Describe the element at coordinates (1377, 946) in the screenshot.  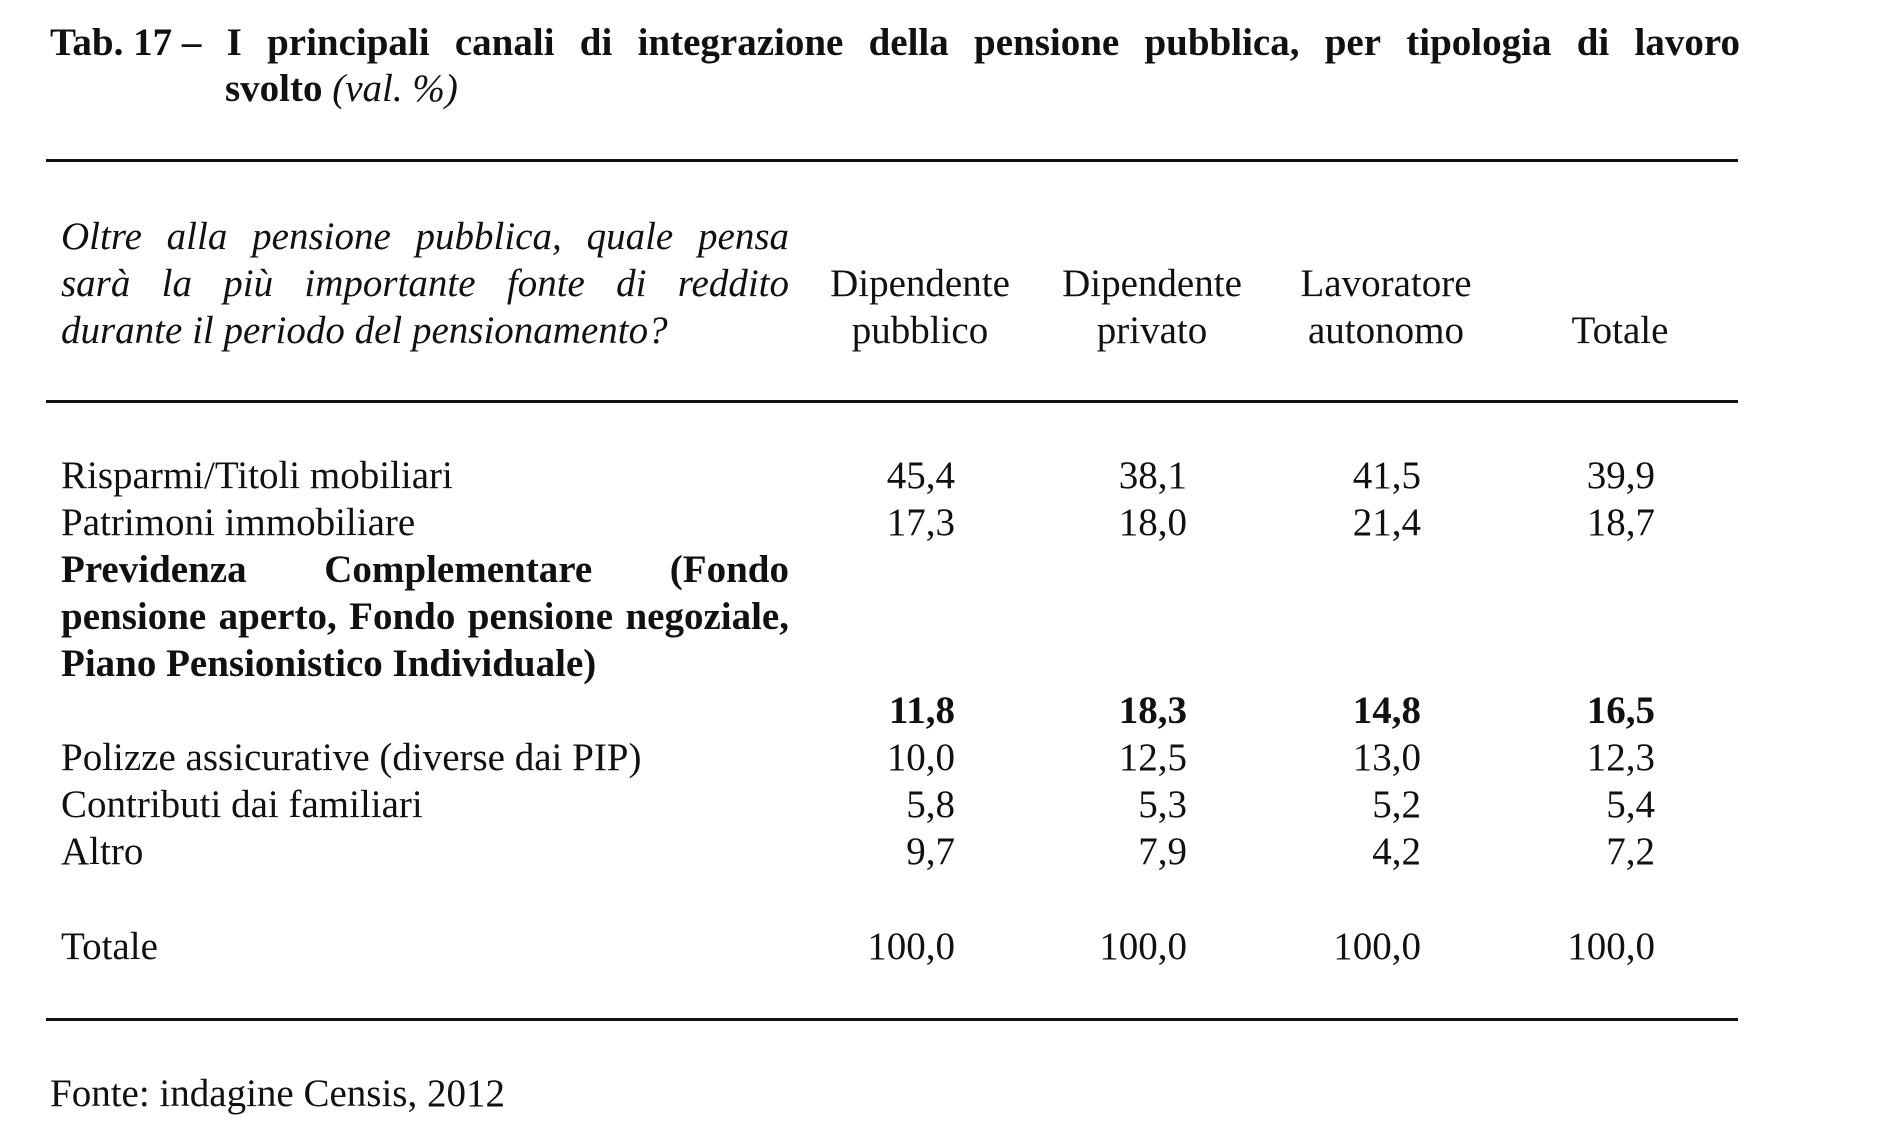
I see `cell-lavoratore-autonomo: 100,0` at that location.